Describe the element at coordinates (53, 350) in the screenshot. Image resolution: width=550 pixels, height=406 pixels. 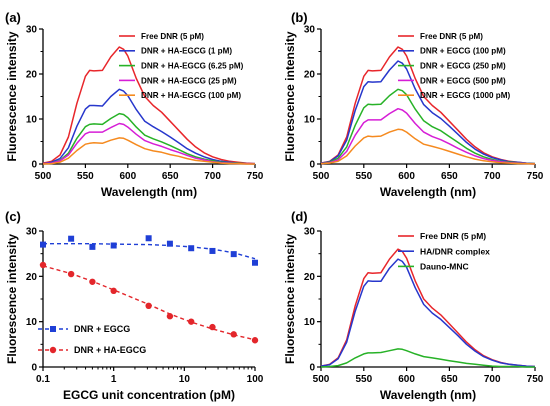
I see `legend-marker-circle` at that location.